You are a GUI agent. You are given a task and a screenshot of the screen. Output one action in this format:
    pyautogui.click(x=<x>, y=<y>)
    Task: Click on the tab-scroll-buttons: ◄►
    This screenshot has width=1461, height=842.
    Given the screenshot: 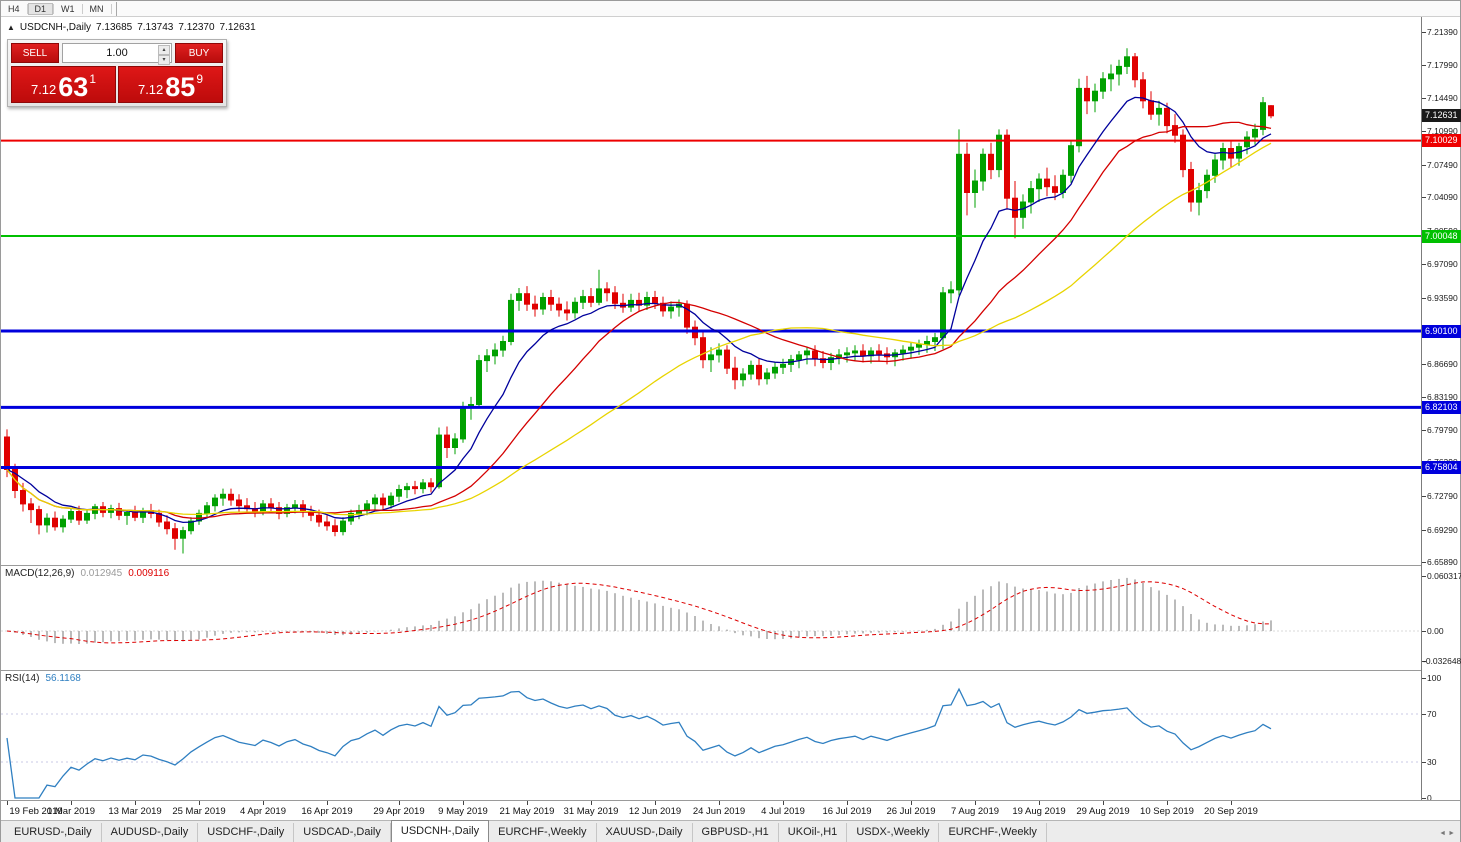 What is the action you would take?
    pyautogui.click(x=1448, y=833)
    